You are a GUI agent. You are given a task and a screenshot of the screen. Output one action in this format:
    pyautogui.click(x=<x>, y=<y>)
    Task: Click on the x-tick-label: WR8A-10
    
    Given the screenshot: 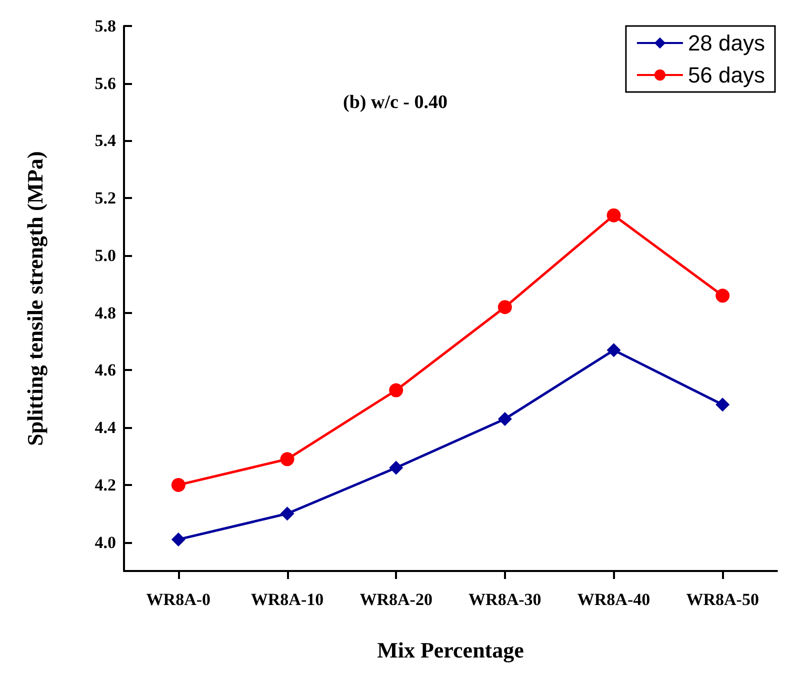 What is the action you would take?
    pyautogui.click(x=287, y=599)
    